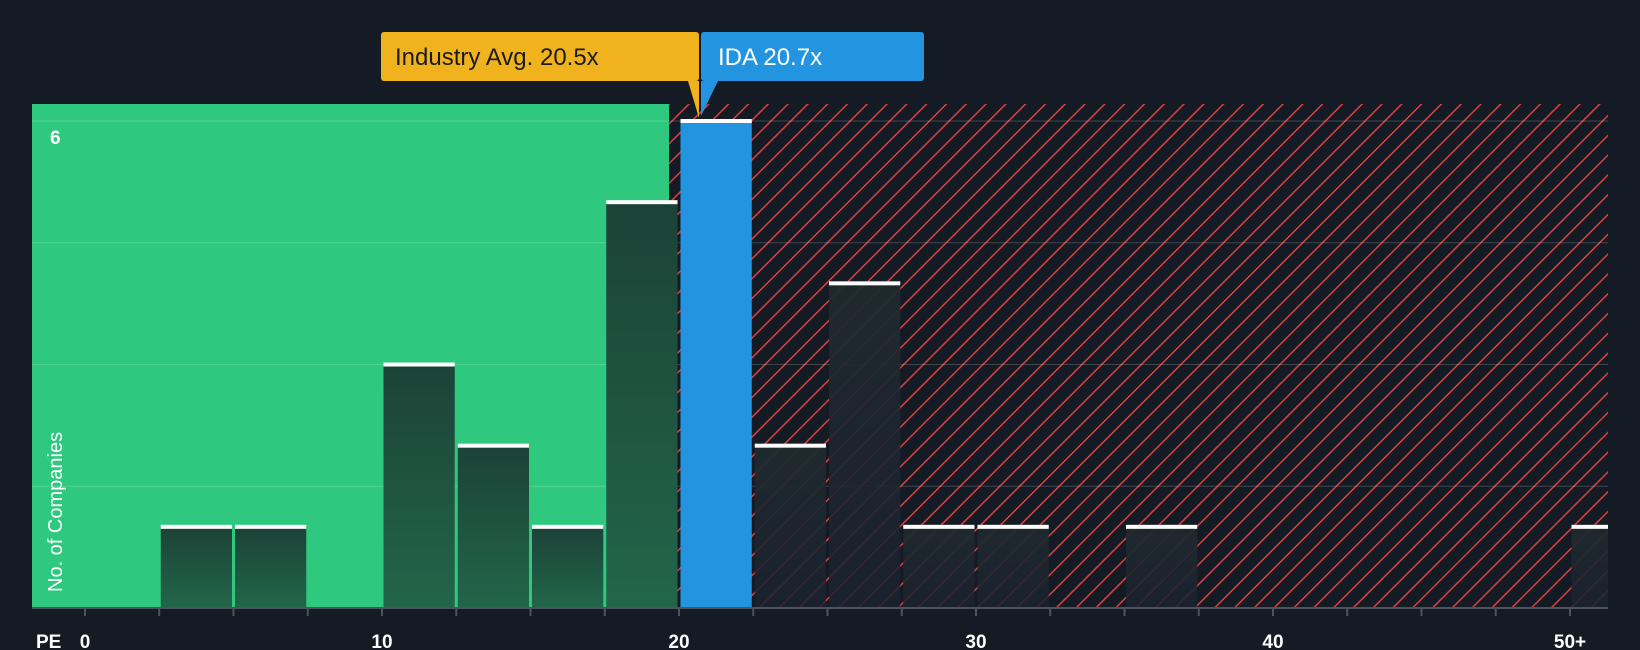  I want to click on x-tick-label: 10, so click(381, 641).